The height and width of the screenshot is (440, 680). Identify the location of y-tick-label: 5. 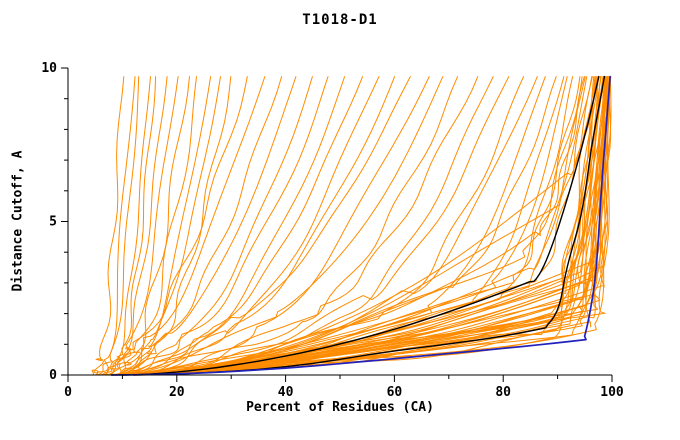
(53, 222).